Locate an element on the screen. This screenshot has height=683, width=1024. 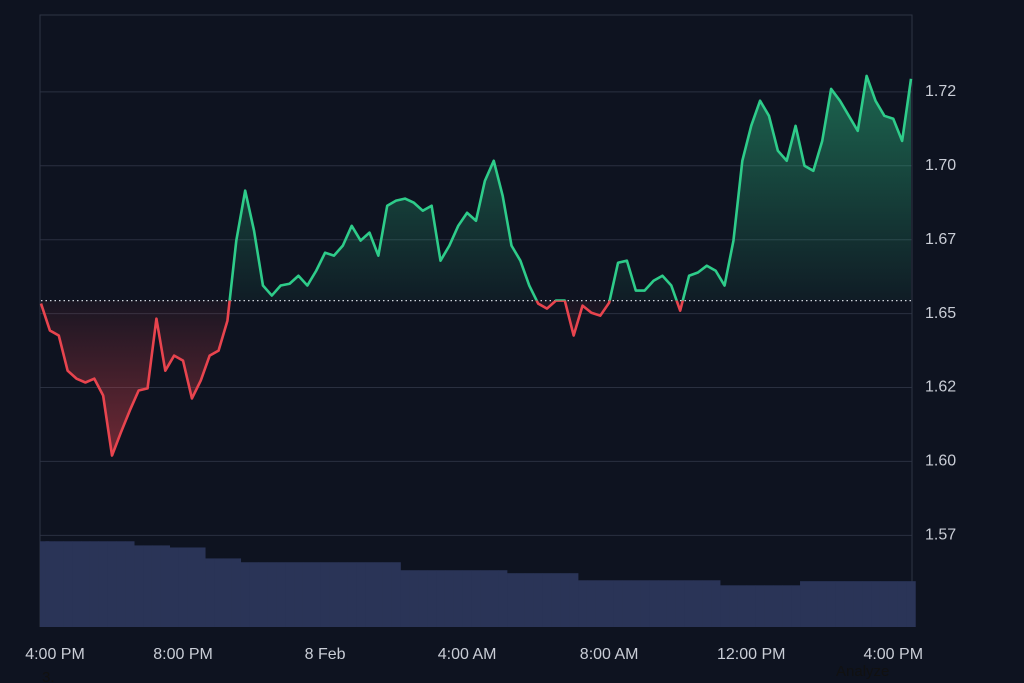
y-tick-label: 1.72 is located at coordinates (940, 91).